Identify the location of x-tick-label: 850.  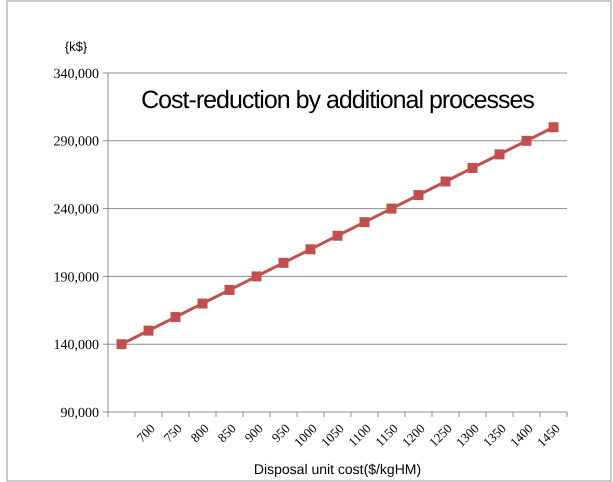
(226, 433).